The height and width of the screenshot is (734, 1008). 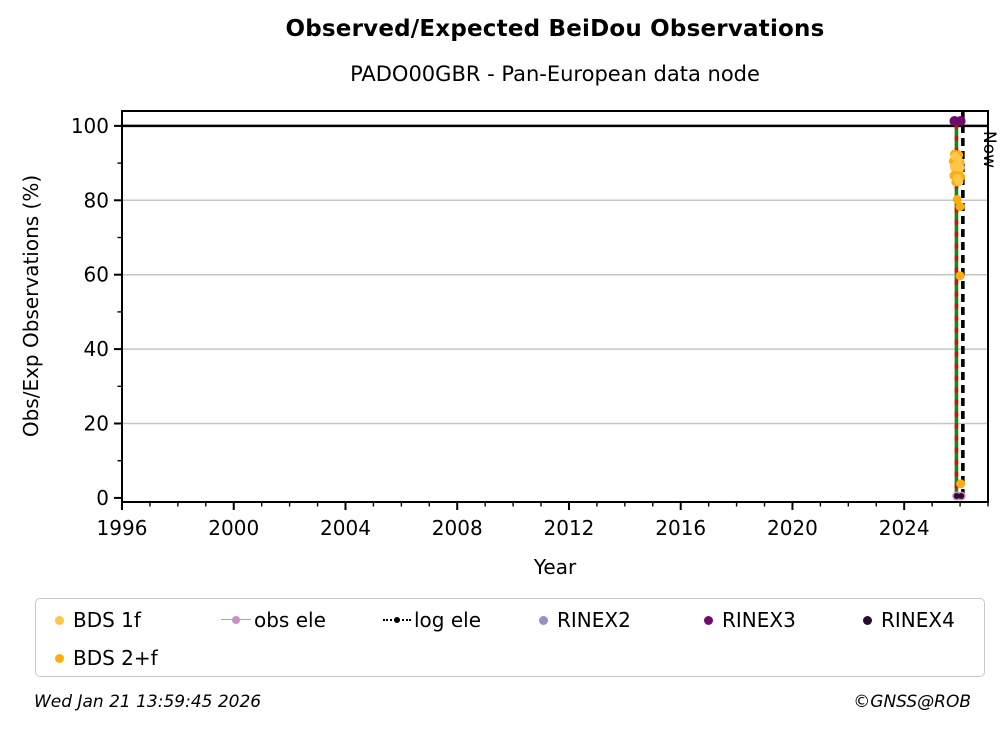 I want to click on legend-label: RINEX3, so click(x=759, y=620).